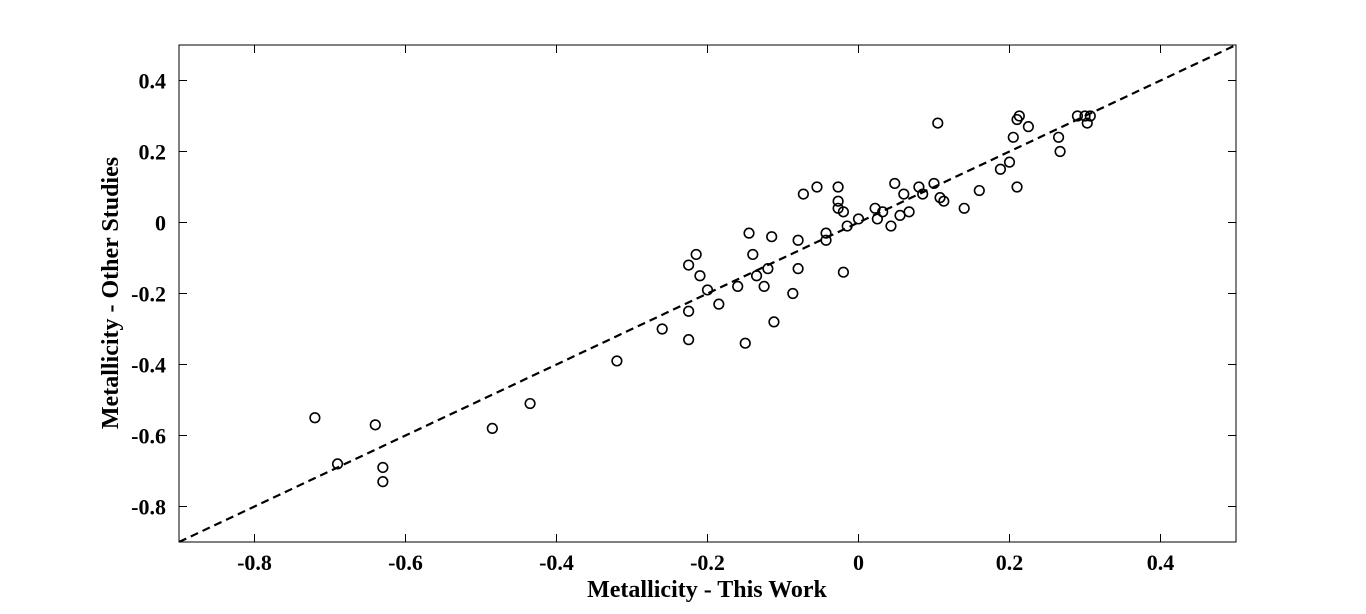 The width and height of the screenshot is (1366, 614). What do you see at coordinates (148, 436) in the screenshot?
I see `y-tick-label: -0.6` at bounding box center [148, 436].